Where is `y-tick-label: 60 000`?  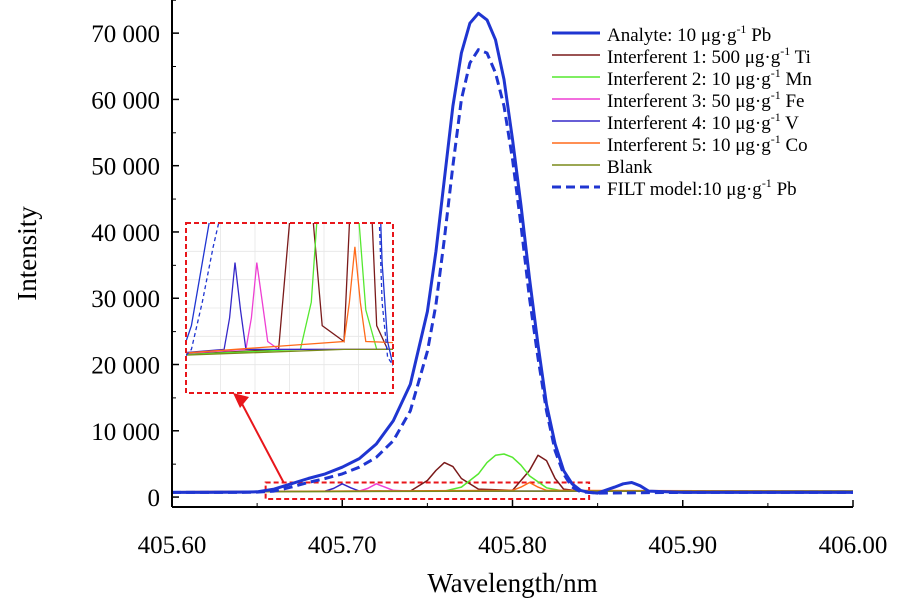
y-tick-label: 60 000 is located at coordinates (125, 100).